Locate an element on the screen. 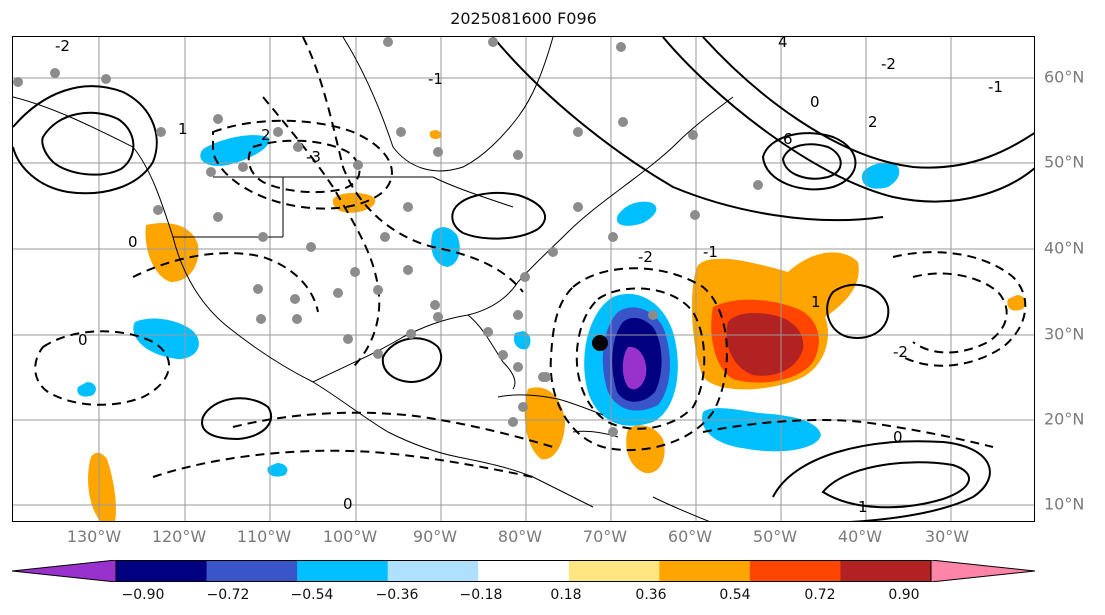 This screenshot has height=615, width=1105. colorbar-tick: 0.72 is located at coordinates (820, 595).